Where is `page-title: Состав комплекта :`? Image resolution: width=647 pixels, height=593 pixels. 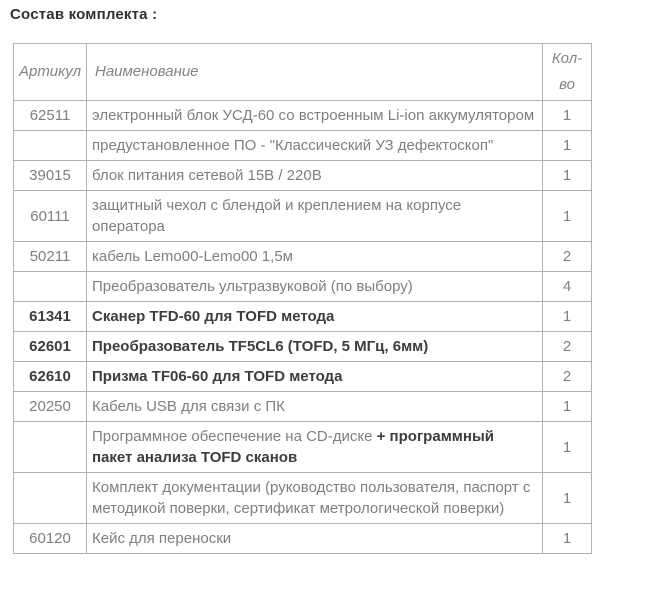
page-title: Состав комплекта : is located at coordinates (84, 14).